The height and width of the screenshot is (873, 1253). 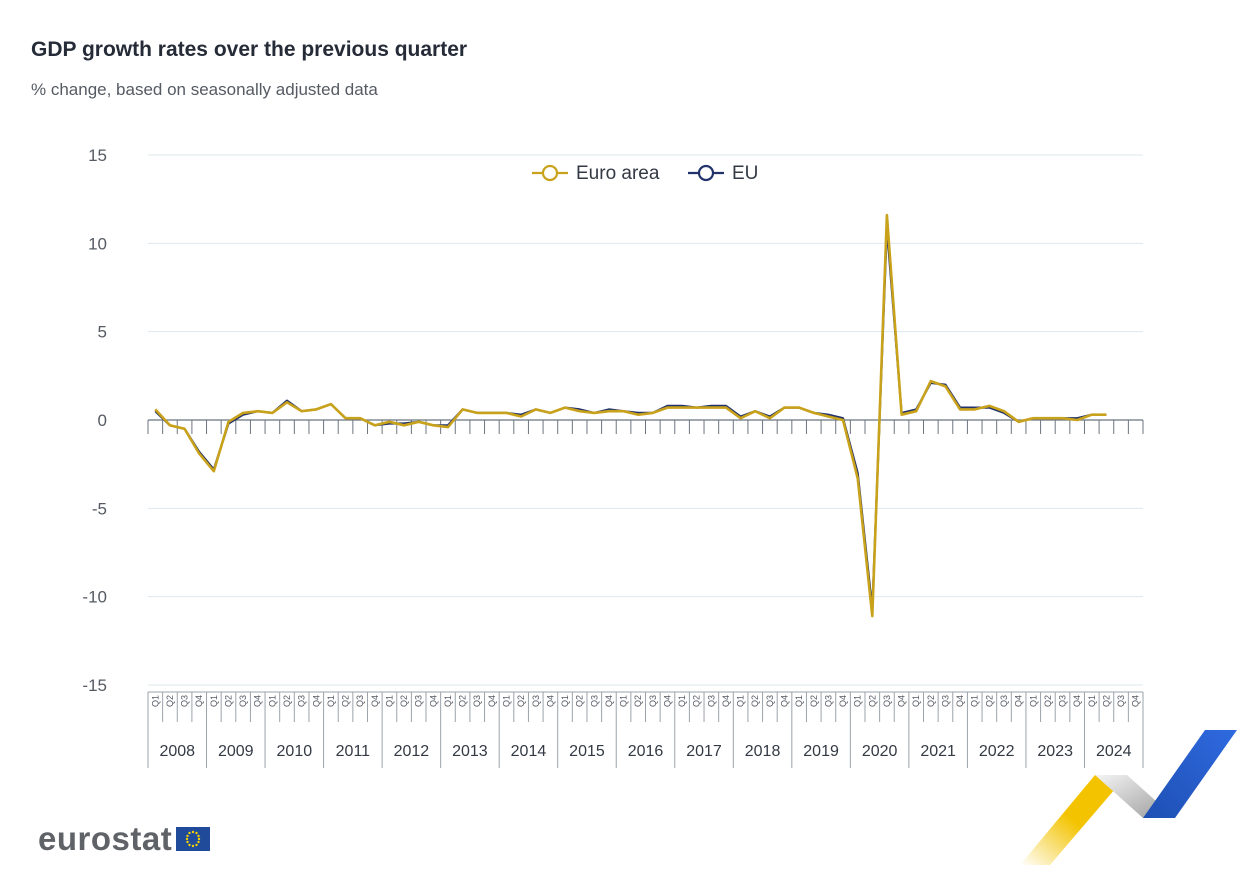 What do you see at coordinates (529, 751) in the screenshot?
I see `year-label: 2014` at bounding box center [529, 751].